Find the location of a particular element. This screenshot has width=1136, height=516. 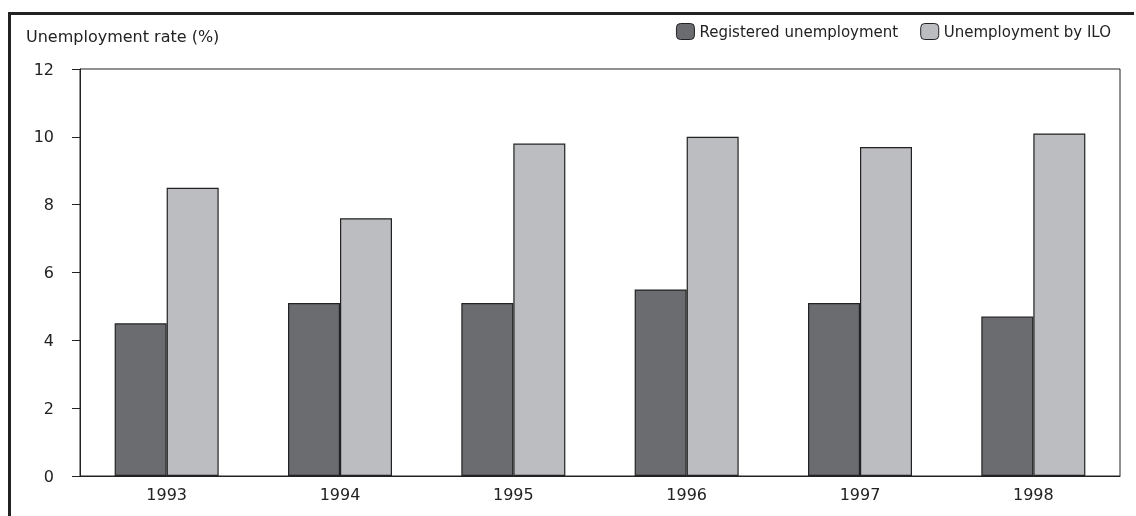

y-tick-label: 2 is located at coordinates (48, 408).